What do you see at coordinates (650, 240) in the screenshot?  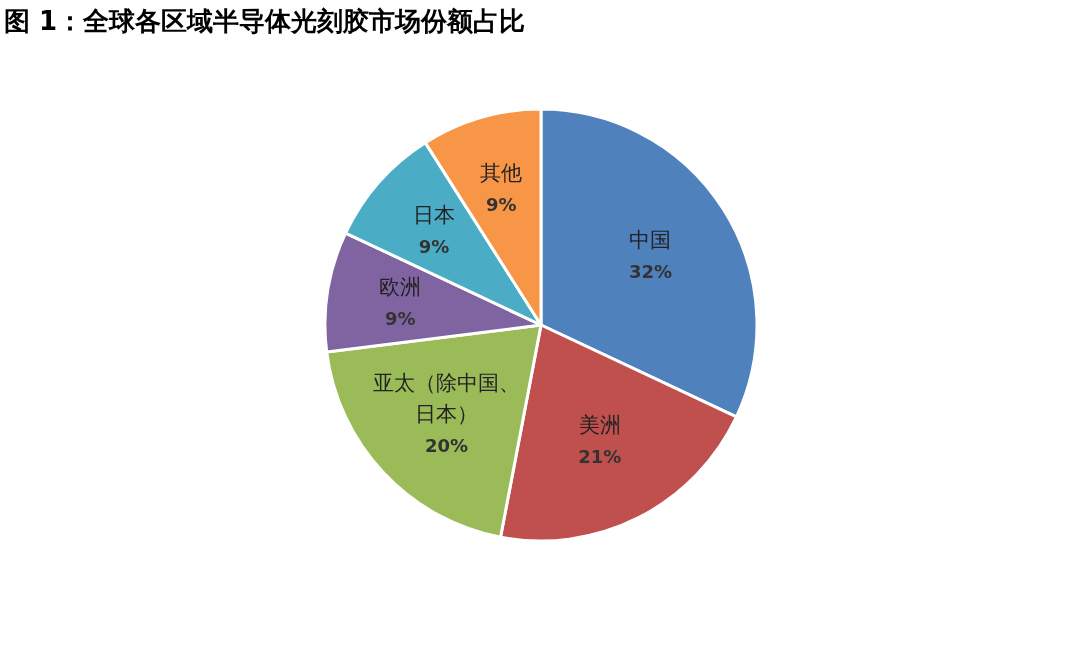 I see `slice-label: 中国` at bounding box center [650, 240].